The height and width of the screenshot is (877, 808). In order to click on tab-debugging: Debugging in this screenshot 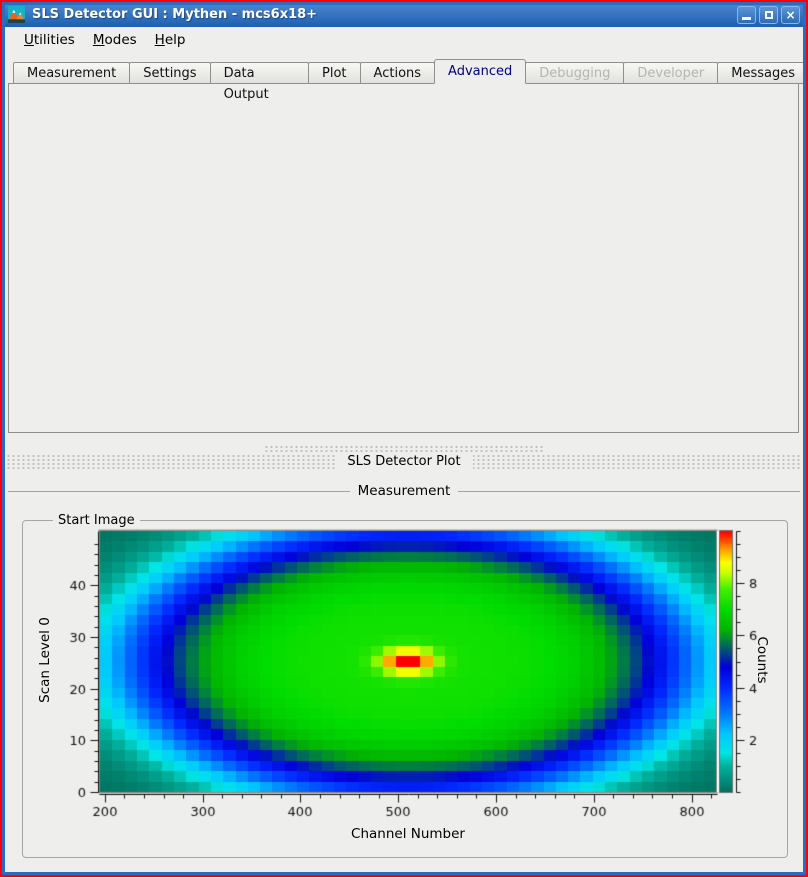, I will do `click(575, 73)`.